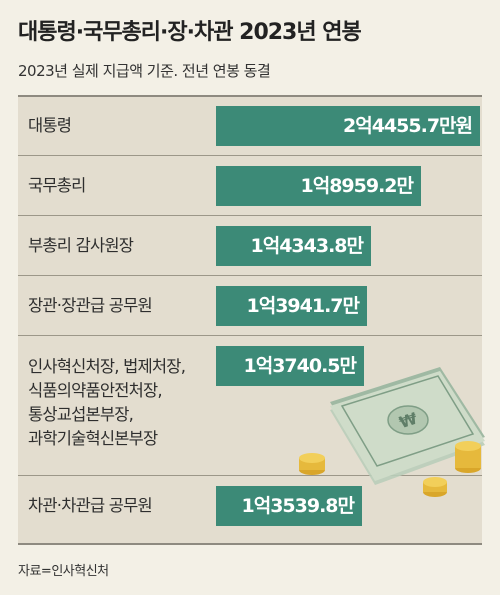  What do you see at coordinates (298, 506) in the screenshot?
I see `bar-label-vice-minister: 1억3539.8만` at bounding box center [298, 506].